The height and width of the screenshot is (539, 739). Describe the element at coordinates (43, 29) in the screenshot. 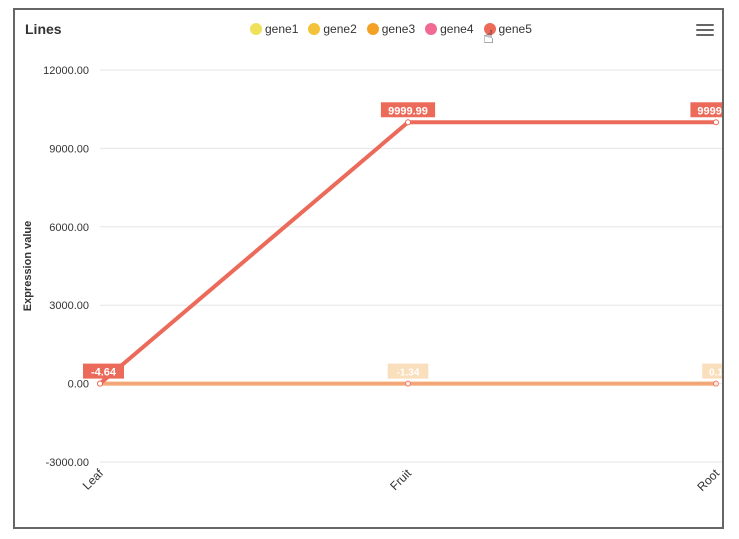

I see `chart-title: Lines` at that location.